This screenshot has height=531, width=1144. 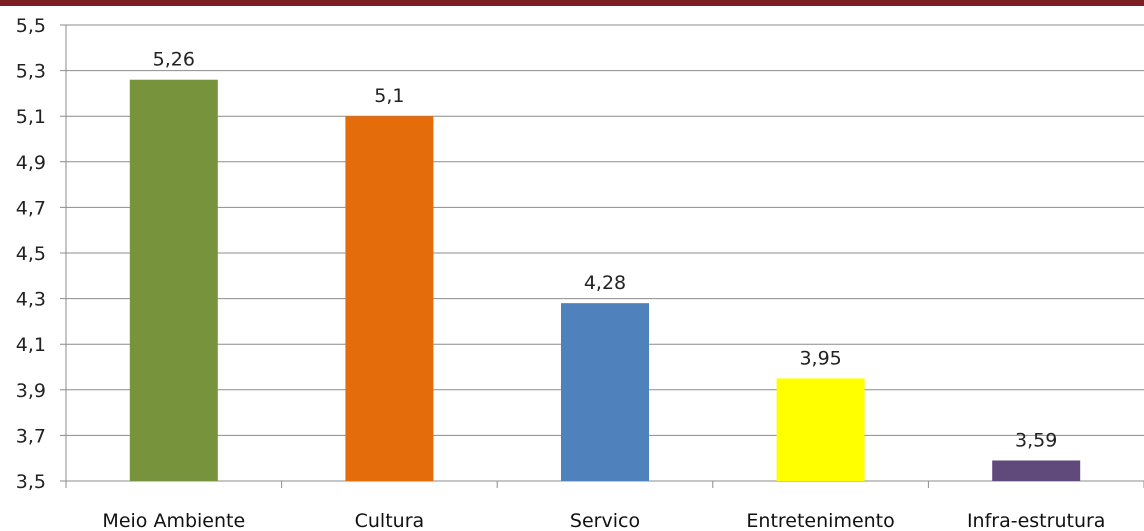 I want to click on y-tick-label: 5,3, so click(x=31, y=72).